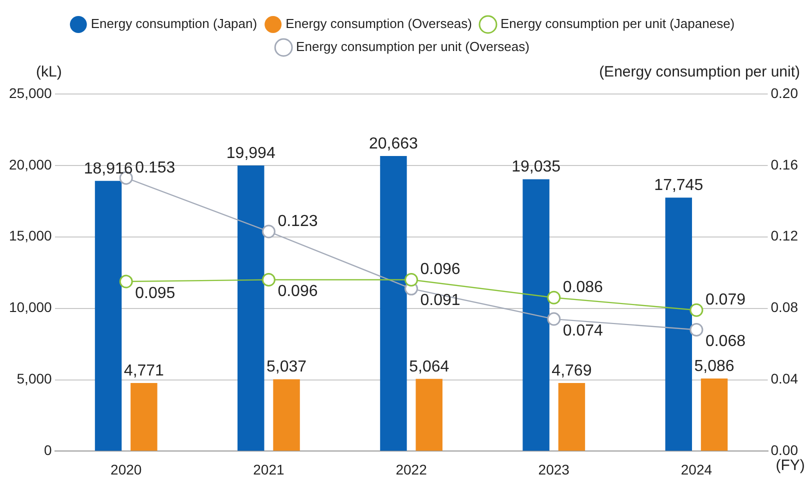  Describe the element at coordinates (725, 341) in the screenshot. I see `data-label: 0.068` at that location.